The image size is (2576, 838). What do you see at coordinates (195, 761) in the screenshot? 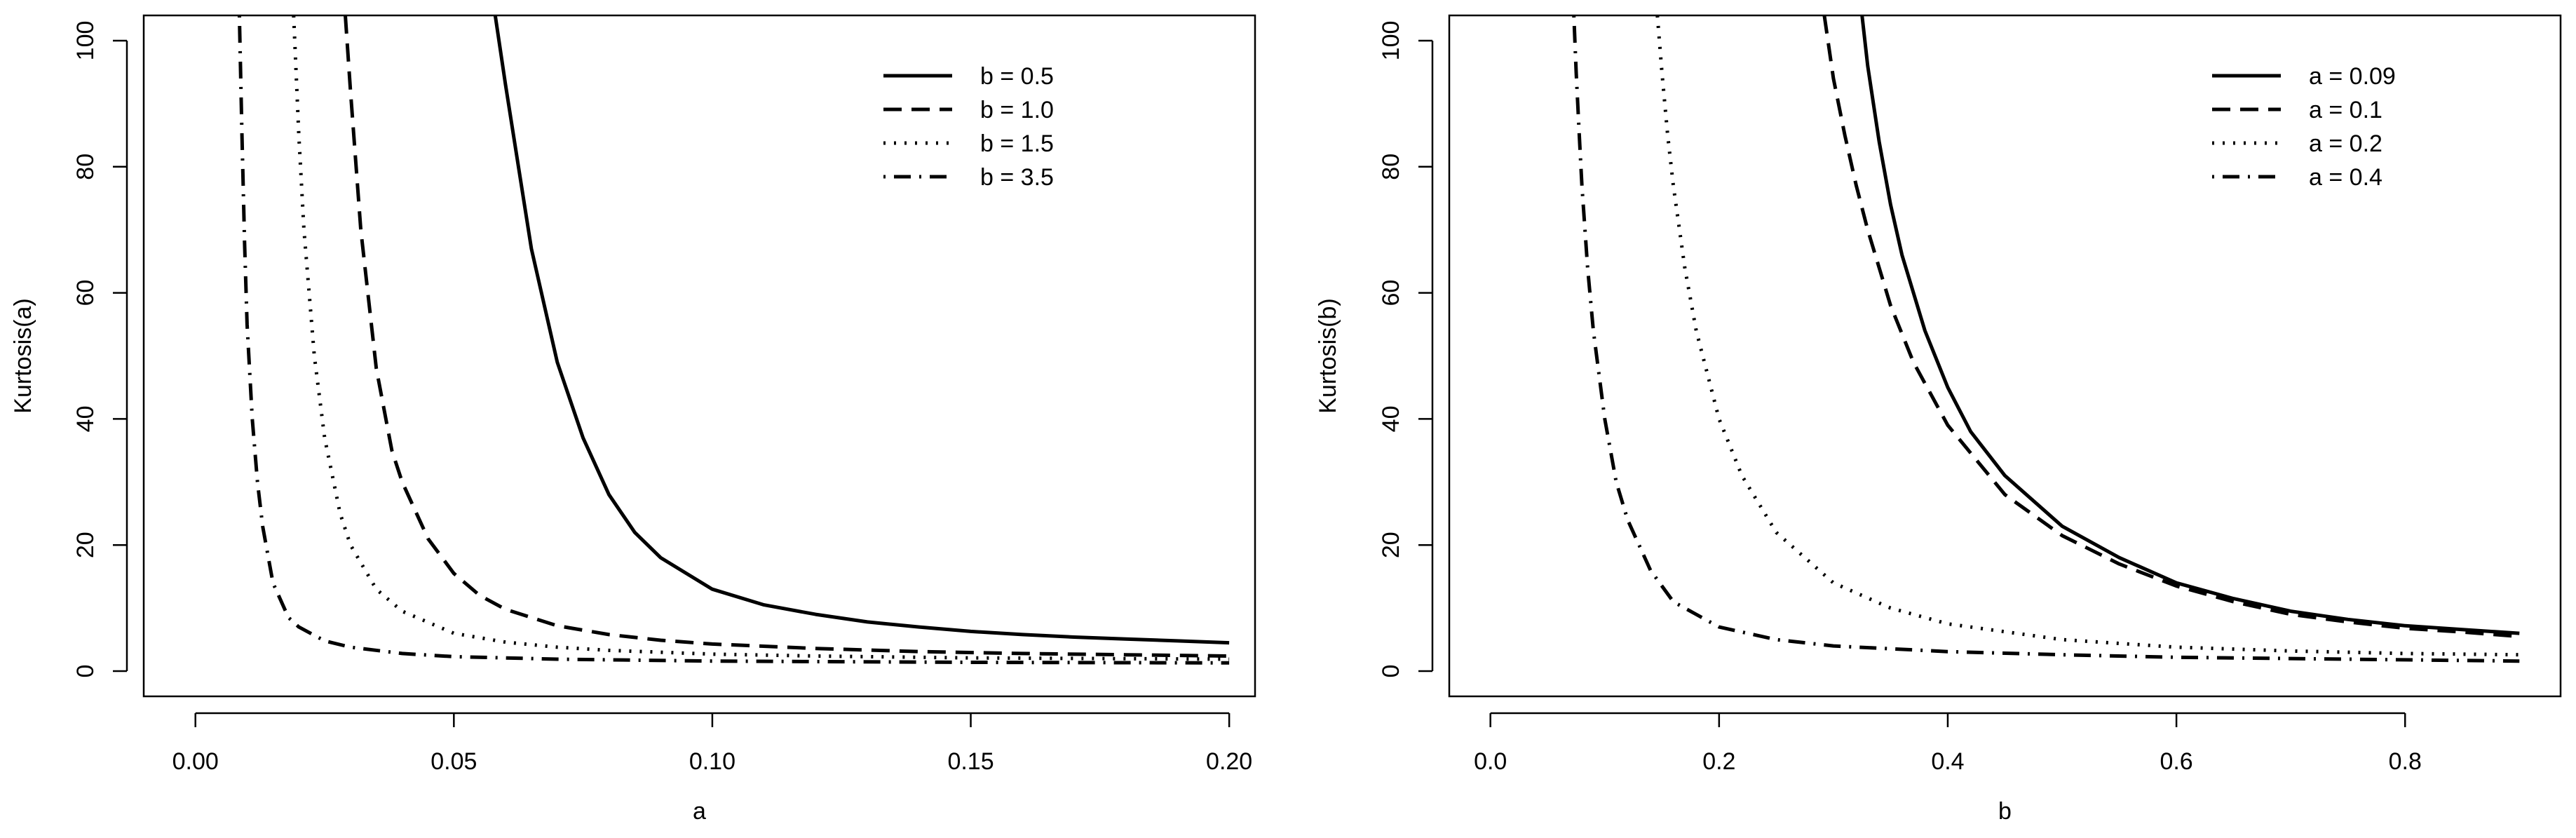
I see `x-tick-label: 0.00` at bounding box center [195, 761].